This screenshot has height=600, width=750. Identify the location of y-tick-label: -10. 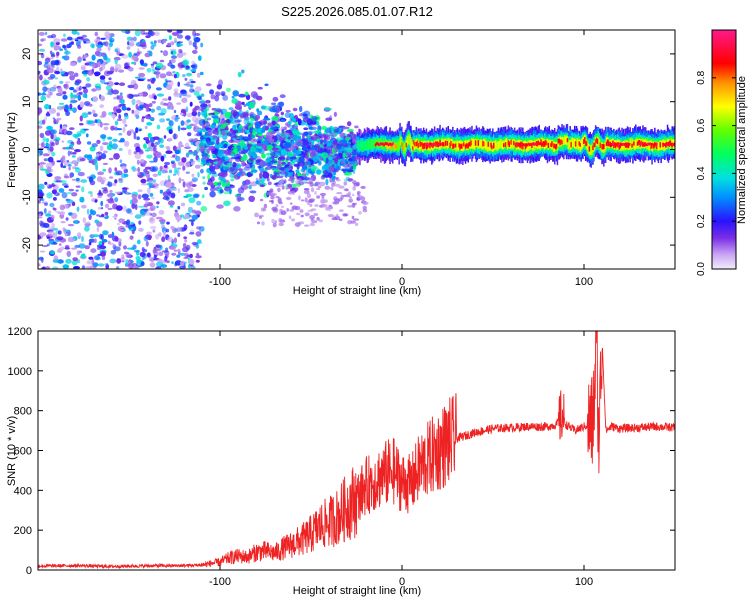
(27, 197).